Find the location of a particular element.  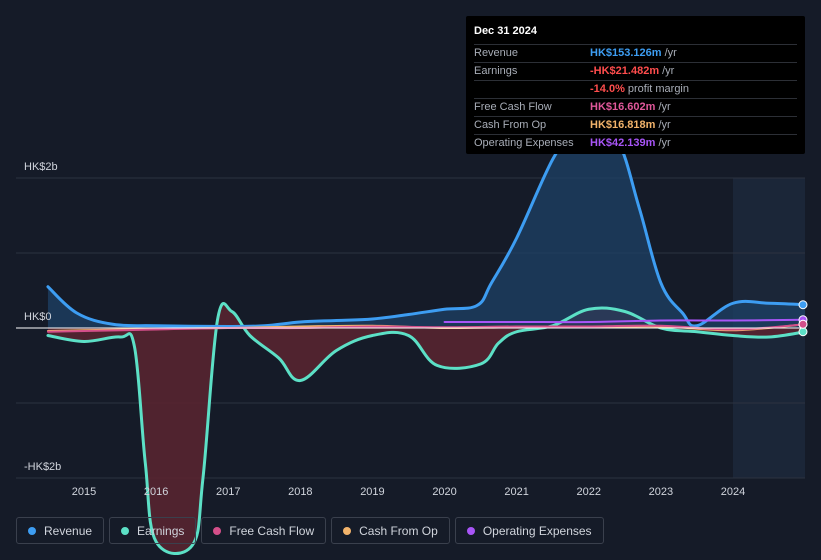

tooltip-row: Revenue HK$153.126m/yr is located at coordinates (635, 54).